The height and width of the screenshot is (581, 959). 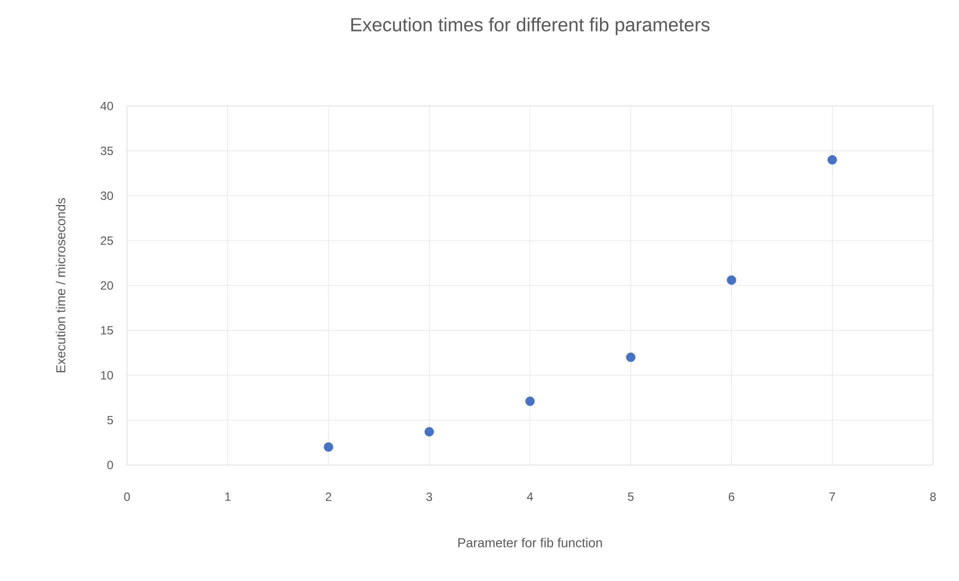 What do you see at coordinates (106, 151) in the screenshot?
I see `y-tick-label: 35` at bounding box center [106, 151].